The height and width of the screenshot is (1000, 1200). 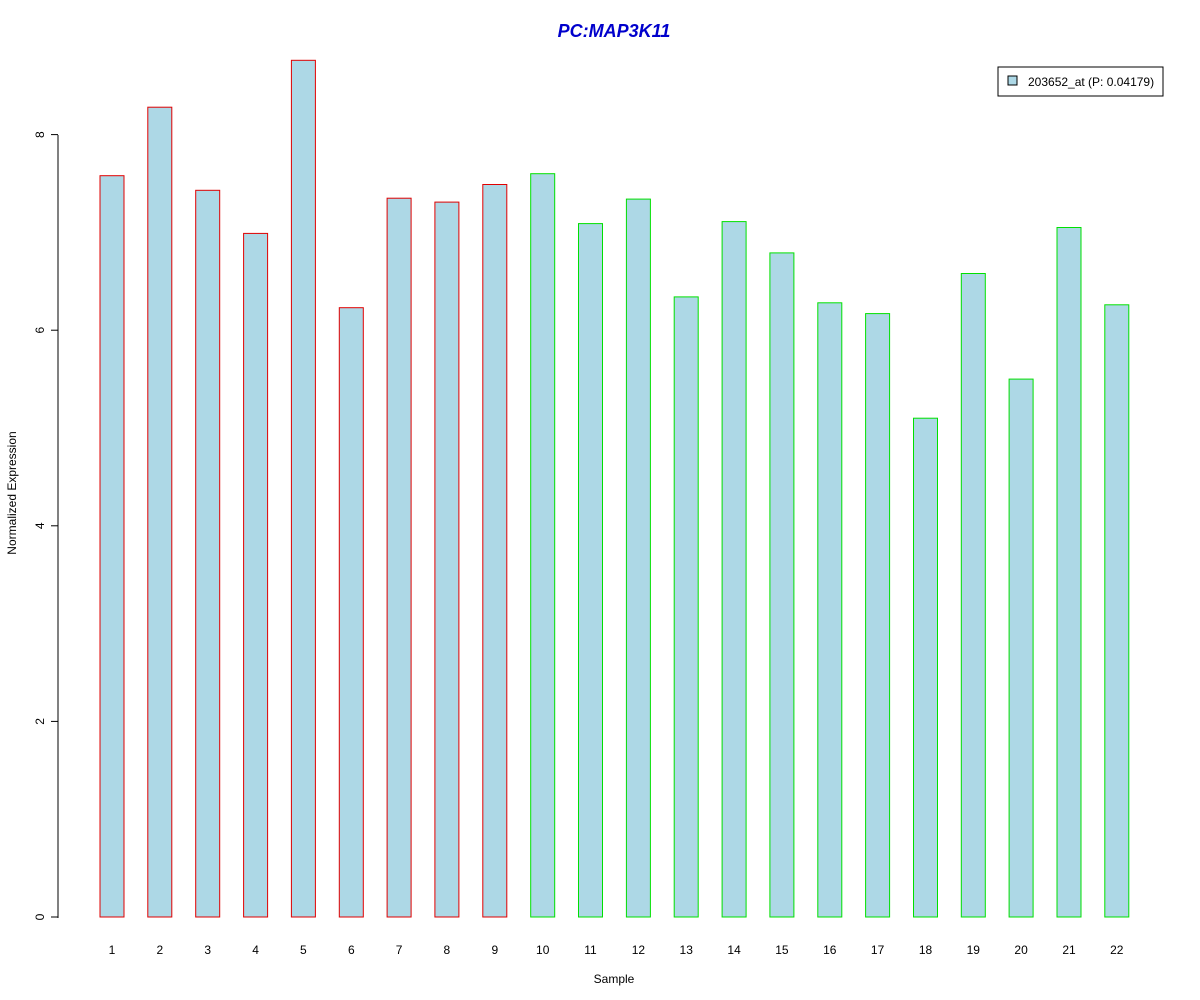 I want to click on x-tick-label: 11, so click(x=590, y=950).